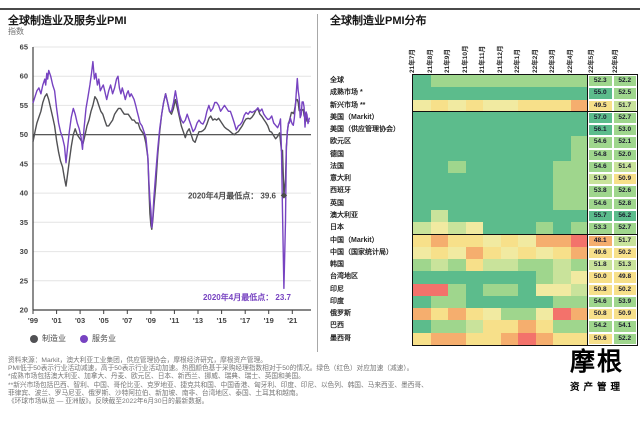  Describe the element at coordinates (348, 105) in the screenshot. I see `heatmap-row-label: 新兴市场 **` at that location.